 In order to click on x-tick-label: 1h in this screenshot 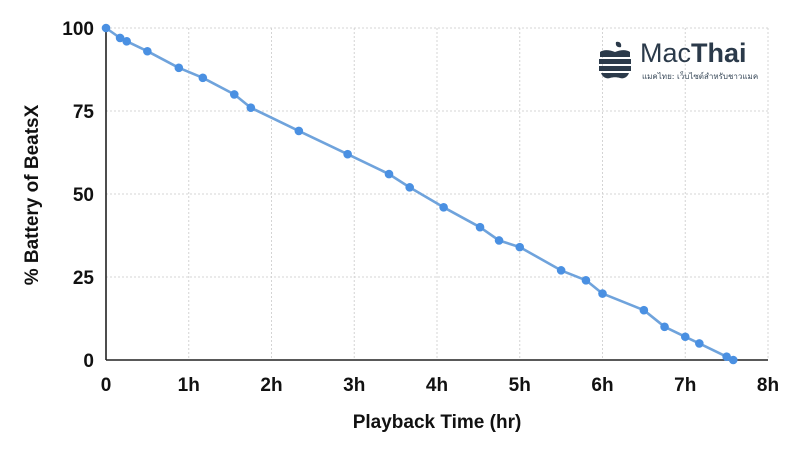, I will do `click(189, 385)`.